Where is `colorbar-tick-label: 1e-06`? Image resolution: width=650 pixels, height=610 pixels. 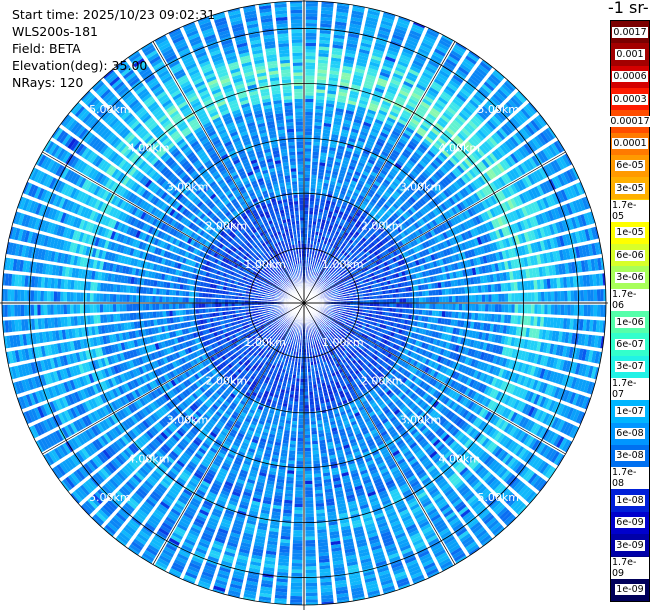
colorbar-tick-label: 1e-06 is located at coordinates (630, 322).